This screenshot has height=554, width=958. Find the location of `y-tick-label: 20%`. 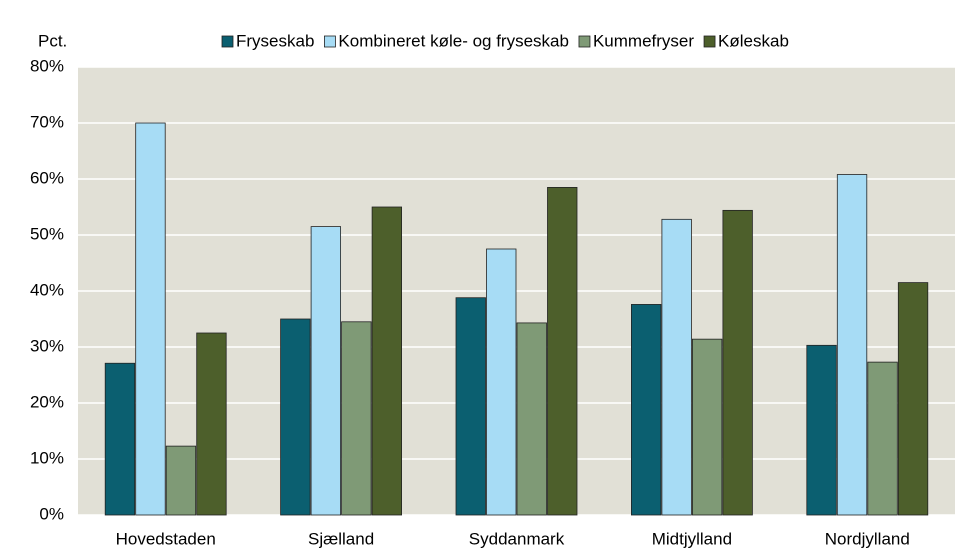

y-tick-label: 20% is located at coordinates (47, 401).